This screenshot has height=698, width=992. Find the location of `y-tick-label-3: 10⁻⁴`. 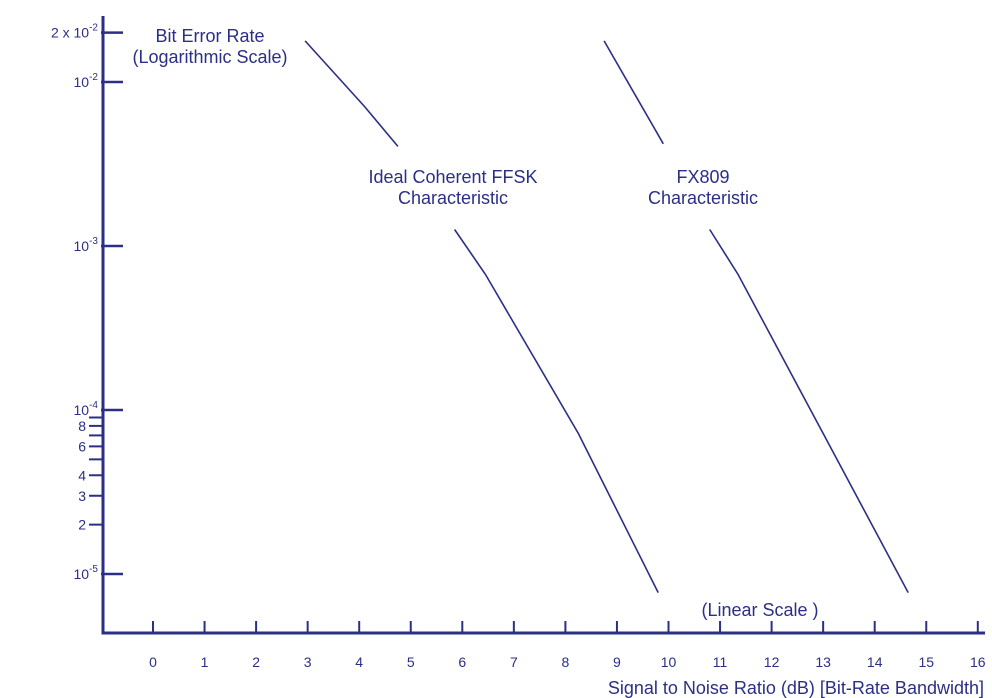

y-tick-label-3: 10⁻⁴ is located at coordinates (86, 409).